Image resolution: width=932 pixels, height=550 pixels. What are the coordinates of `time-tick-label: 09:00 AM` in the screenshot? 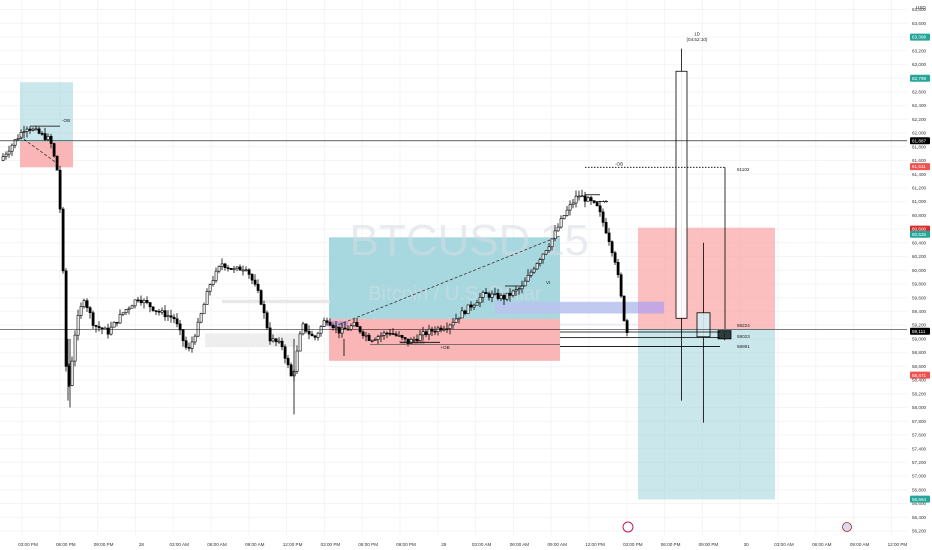 It's located at (860, 544).